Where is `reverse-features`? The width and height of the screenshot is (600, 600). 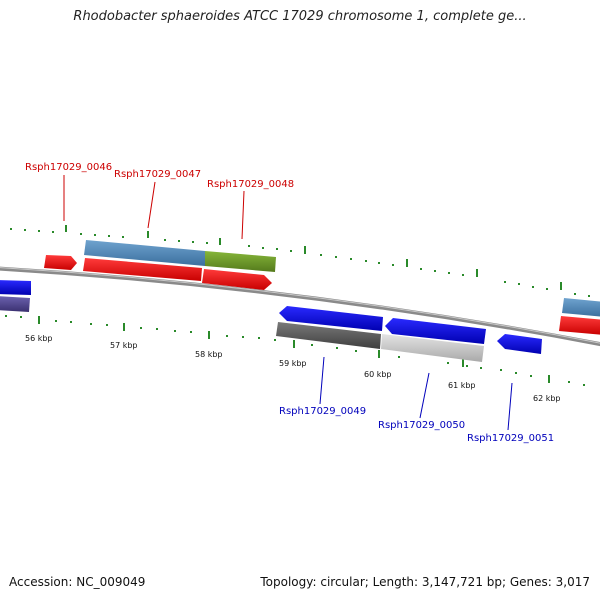 reverse-features is located at coordinates (271, 321).